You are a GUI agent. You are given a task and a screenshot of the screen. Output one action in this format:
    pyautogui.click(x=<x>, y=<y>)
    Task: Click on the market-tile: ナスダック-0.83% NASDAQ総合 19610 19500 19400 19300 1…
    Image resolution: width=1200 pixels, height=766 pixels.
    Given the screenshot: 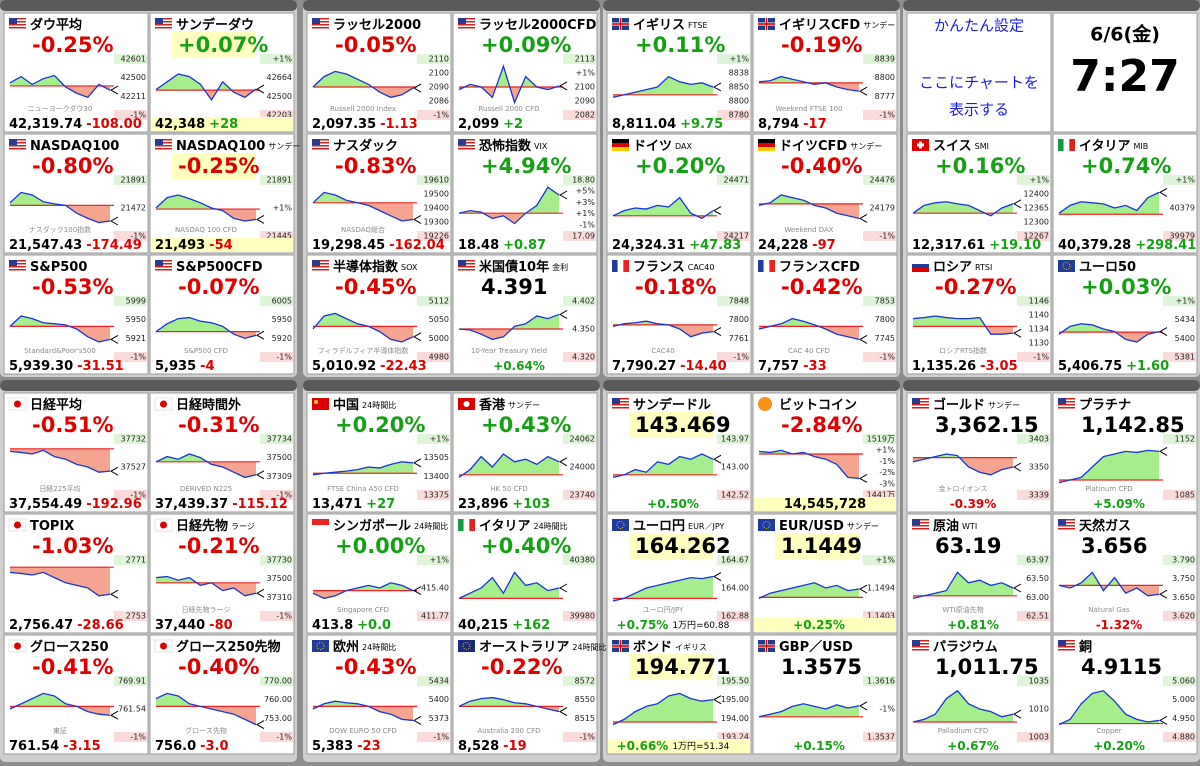 What is the action you would take?
    pyautogui.click(x=379, y=193)
    